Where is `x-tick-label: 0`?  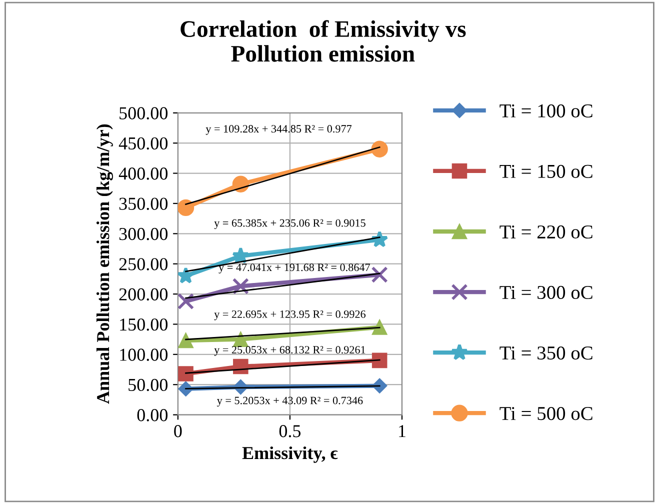
x-tick-label: 0 is located at coordinates (178, 431).